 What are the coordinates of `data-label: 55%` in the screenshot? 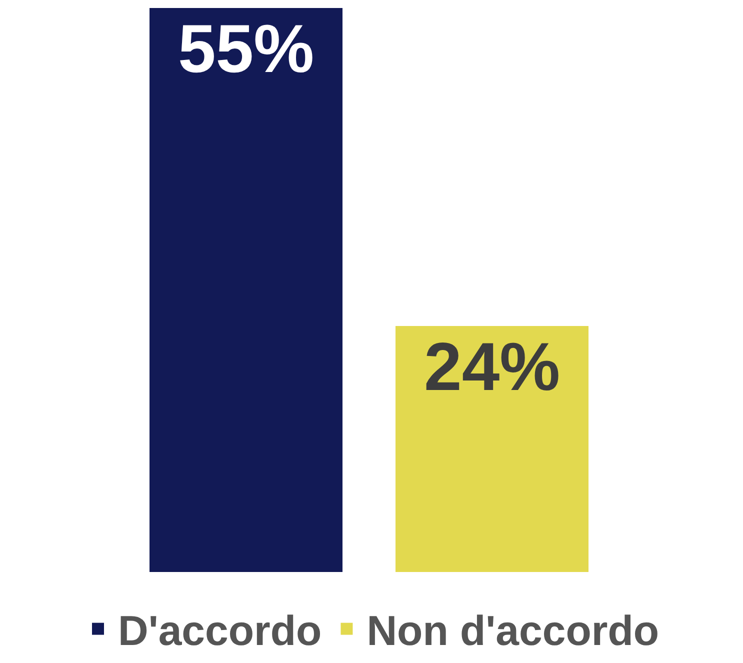 It's located at (246, 49).